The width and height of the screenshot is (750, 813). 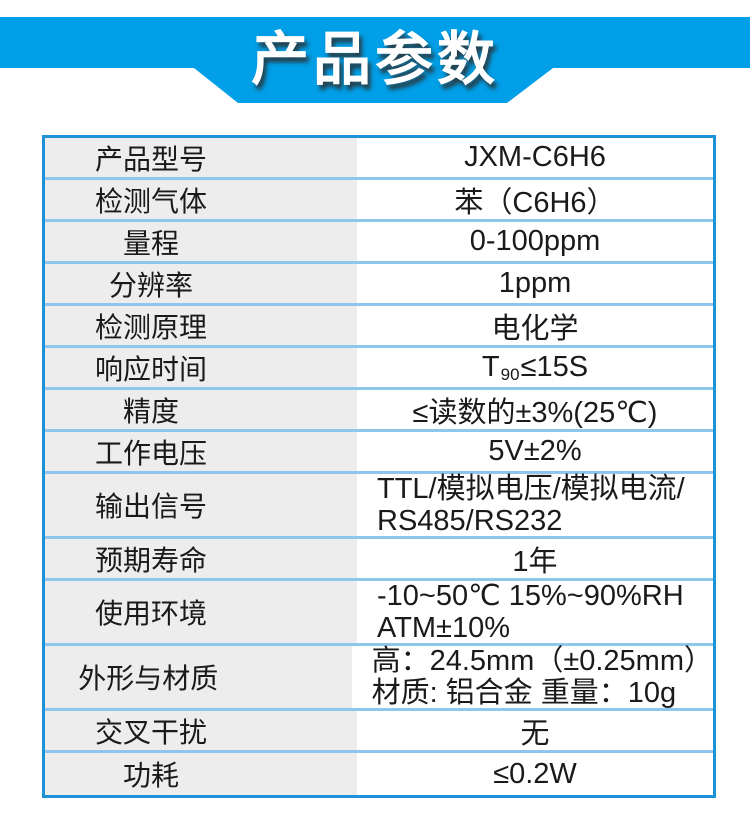 I want to click on banner-bar, so click(x=375, y=42).